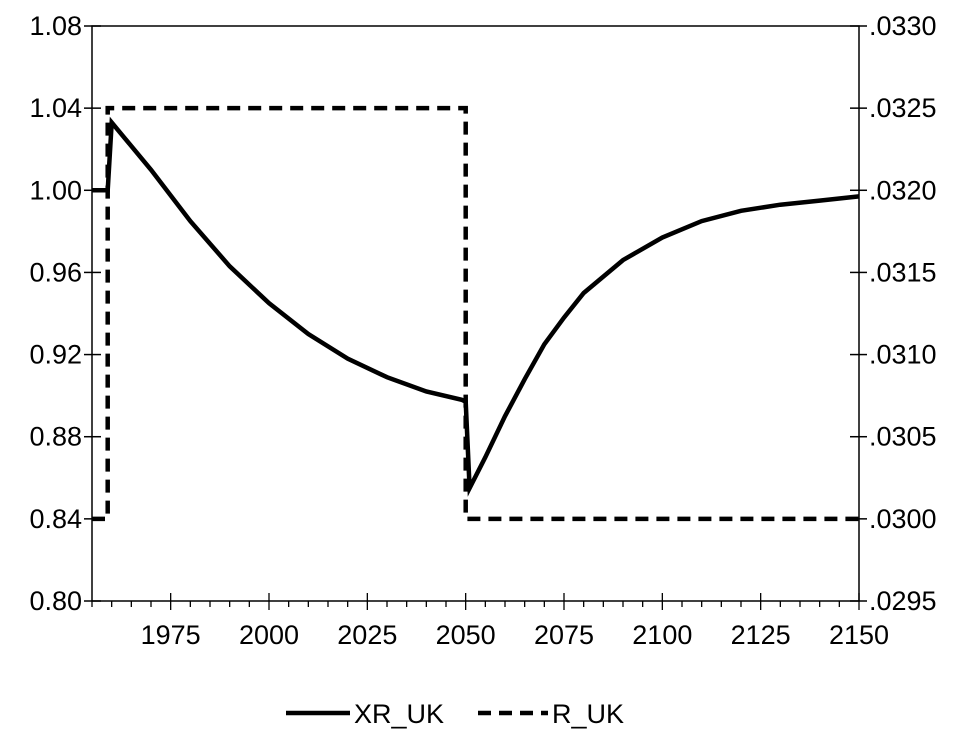  Describe the element at coordinates (65, 313) in the screenshot. I see `y-left-axis: 0.80 0.84 0.88 0.92 0.96 1.00 1.04 1.08` at that location.